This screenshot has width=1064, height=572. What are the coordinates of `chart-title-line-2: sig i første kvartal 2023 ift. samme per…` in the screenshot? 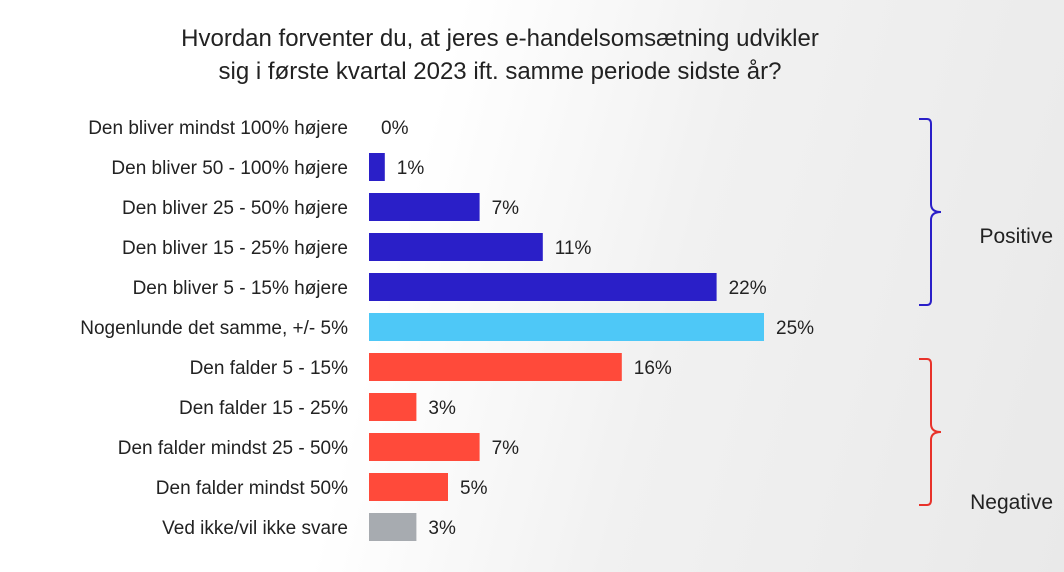 It's located at (500, 71).